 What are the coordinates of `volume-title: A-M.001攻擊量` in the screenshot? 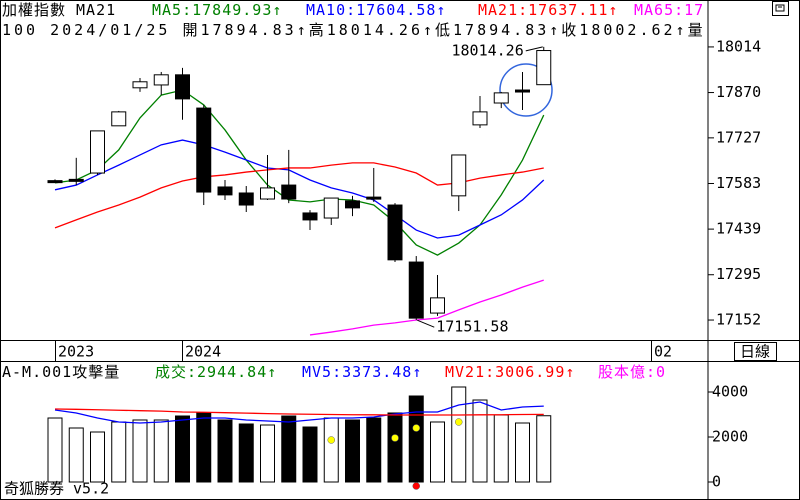 It's located at (61, 372).